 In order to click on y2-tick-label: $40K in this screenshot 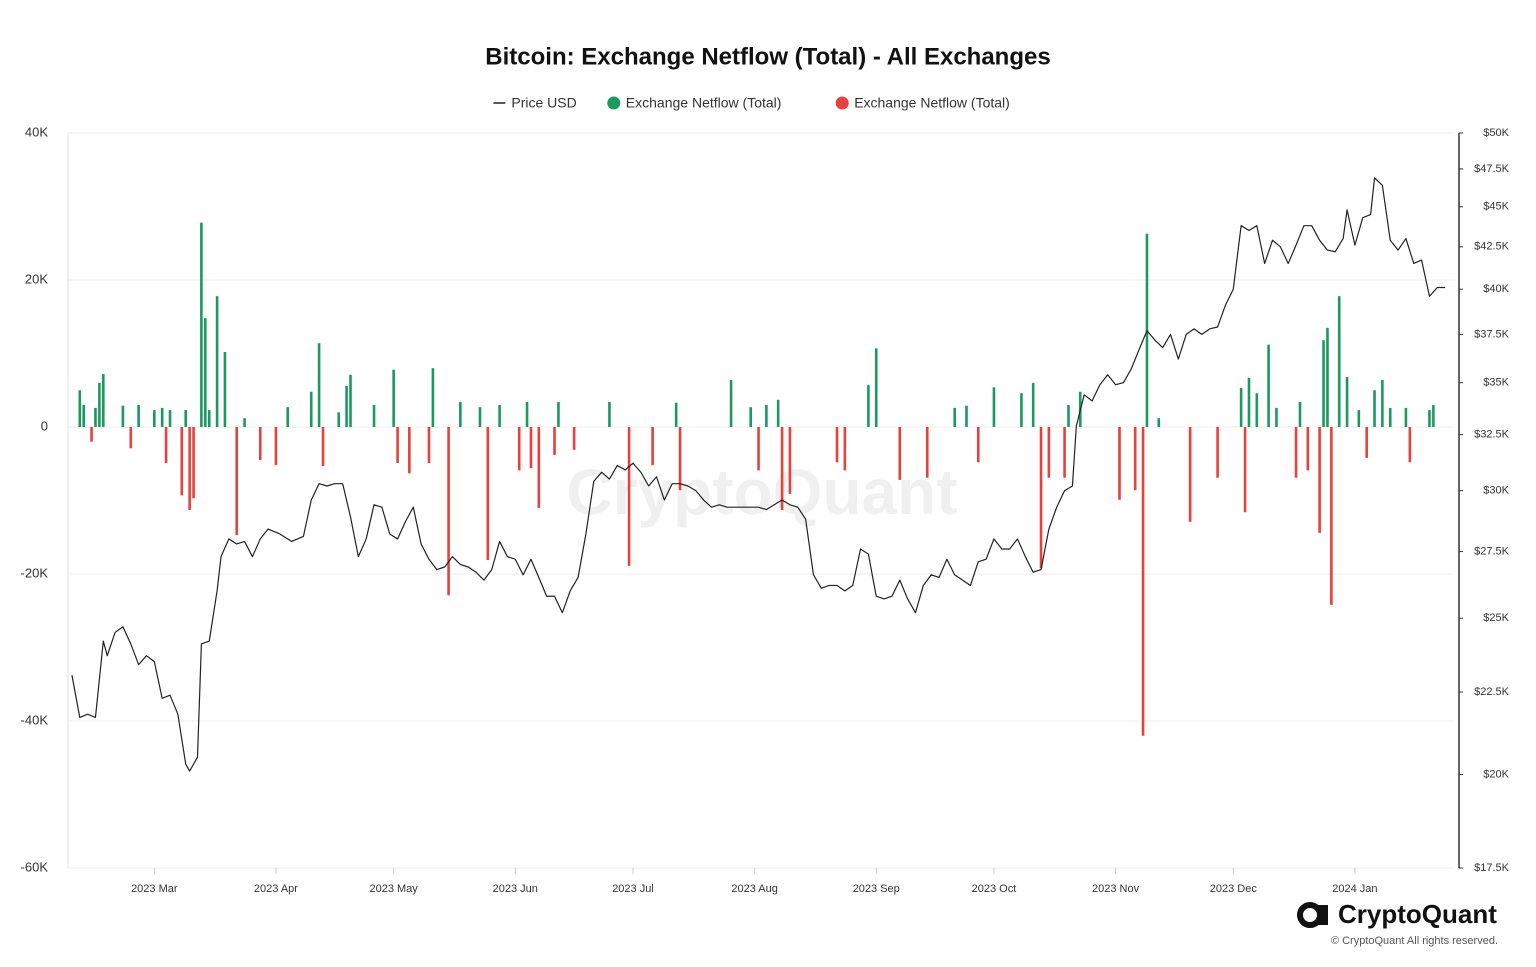, I will do `click(1496, 289)`.